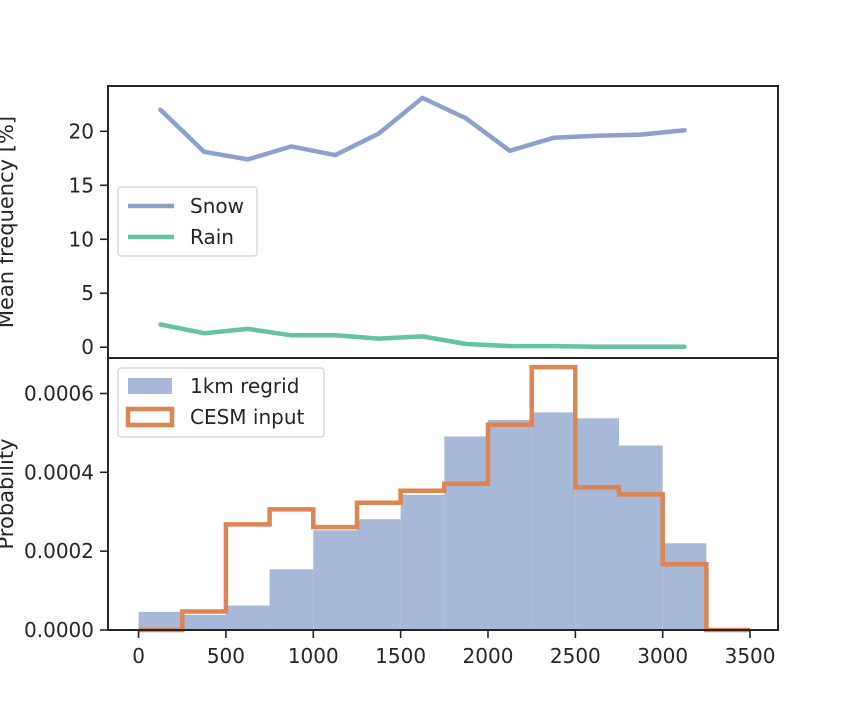  What do you see at coordinates (750, 656) in the screenshot?
I see `x-tick-label: 3500` at bounding box center [750, 656].